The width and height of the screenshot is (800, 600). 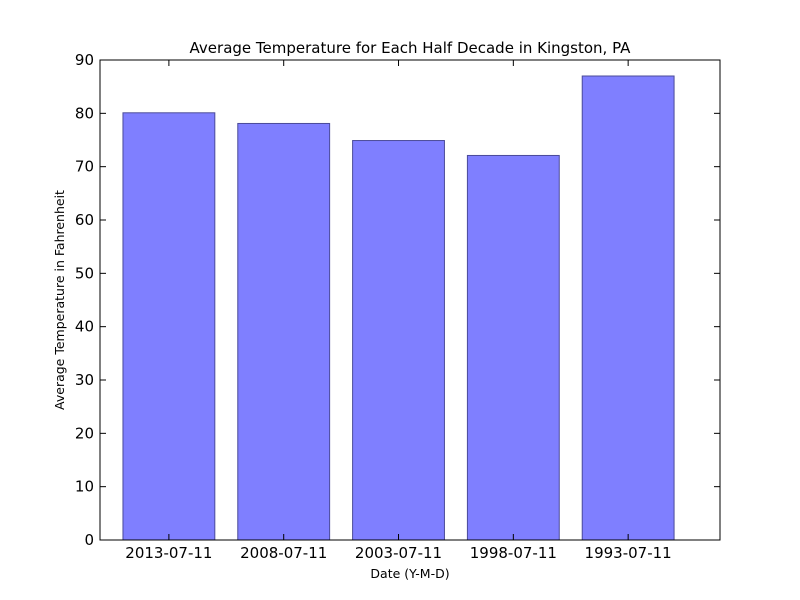 I want to click on y-tick-label-80: 80, so click(x=84, y=113).